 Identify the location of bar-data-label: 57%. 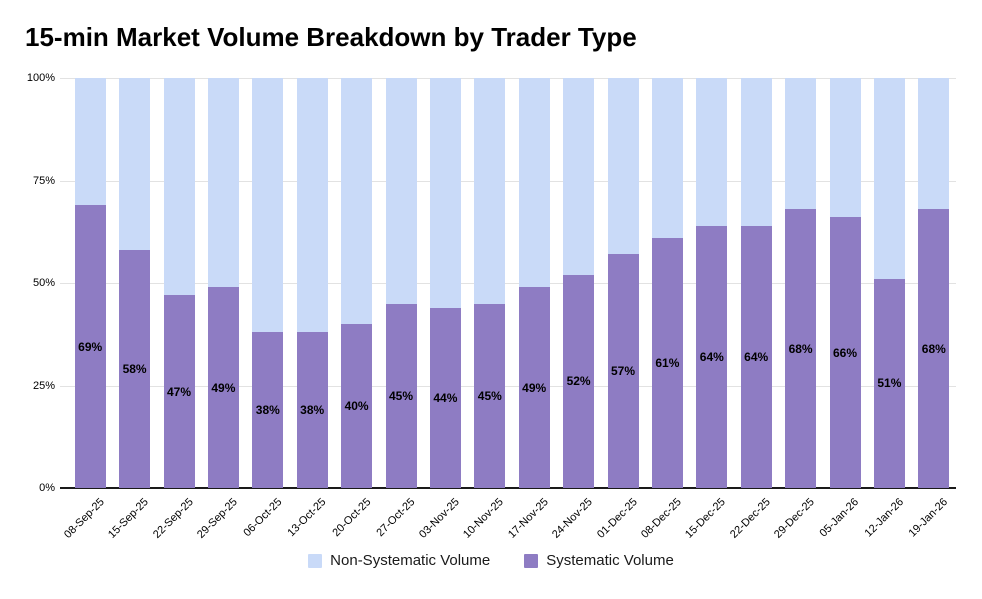
(623, 371).